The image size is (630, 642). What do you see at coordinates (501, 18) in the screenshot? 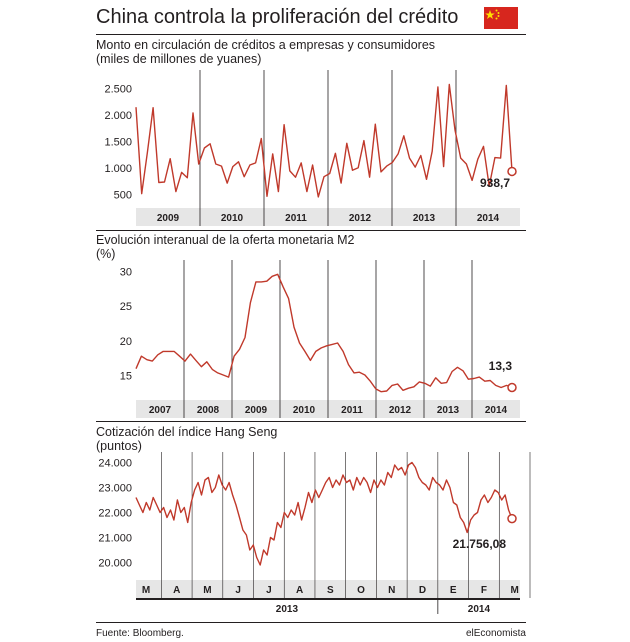
I see `china-flag-icon` at bounding box center [501, 18].